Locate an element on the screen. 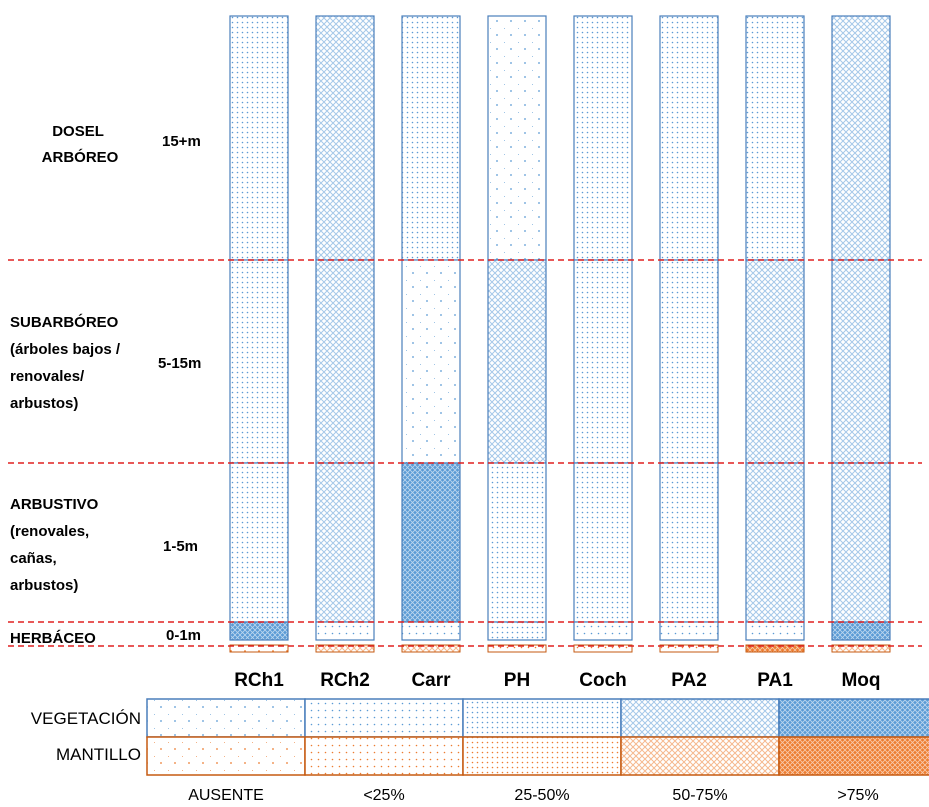 The height and width of the screenshot is (807, 929). stratum-label-arbustivo: ARBUSTIVO (renovales, cañas, arbustos) is located at coordinates (56, 545).